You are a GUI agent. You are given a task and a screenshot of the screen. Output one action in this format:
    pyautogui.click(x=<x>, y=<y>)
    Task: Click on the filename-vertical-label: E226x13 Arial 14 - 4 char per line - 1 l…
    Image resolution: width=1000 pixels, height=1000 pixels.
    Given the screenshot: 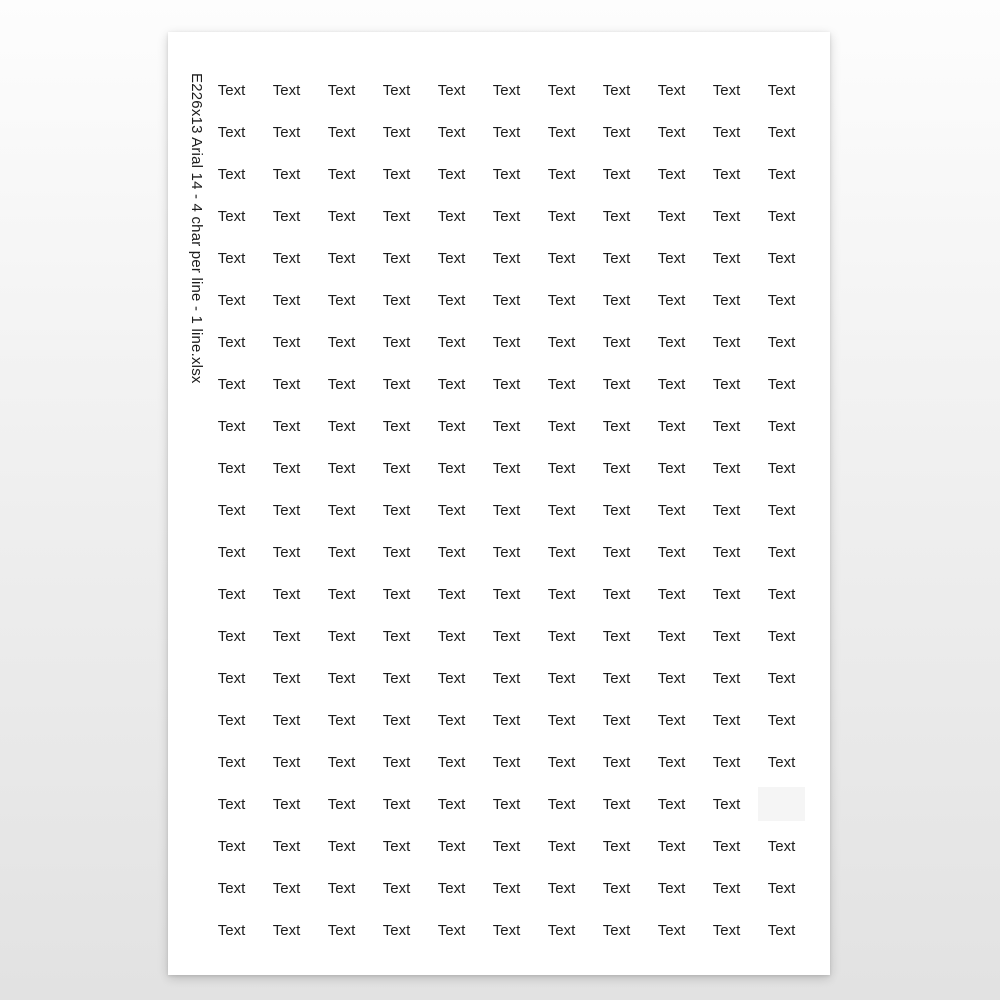 What is the action you would take?
    pyautogui.click(x=196, y=228)
    